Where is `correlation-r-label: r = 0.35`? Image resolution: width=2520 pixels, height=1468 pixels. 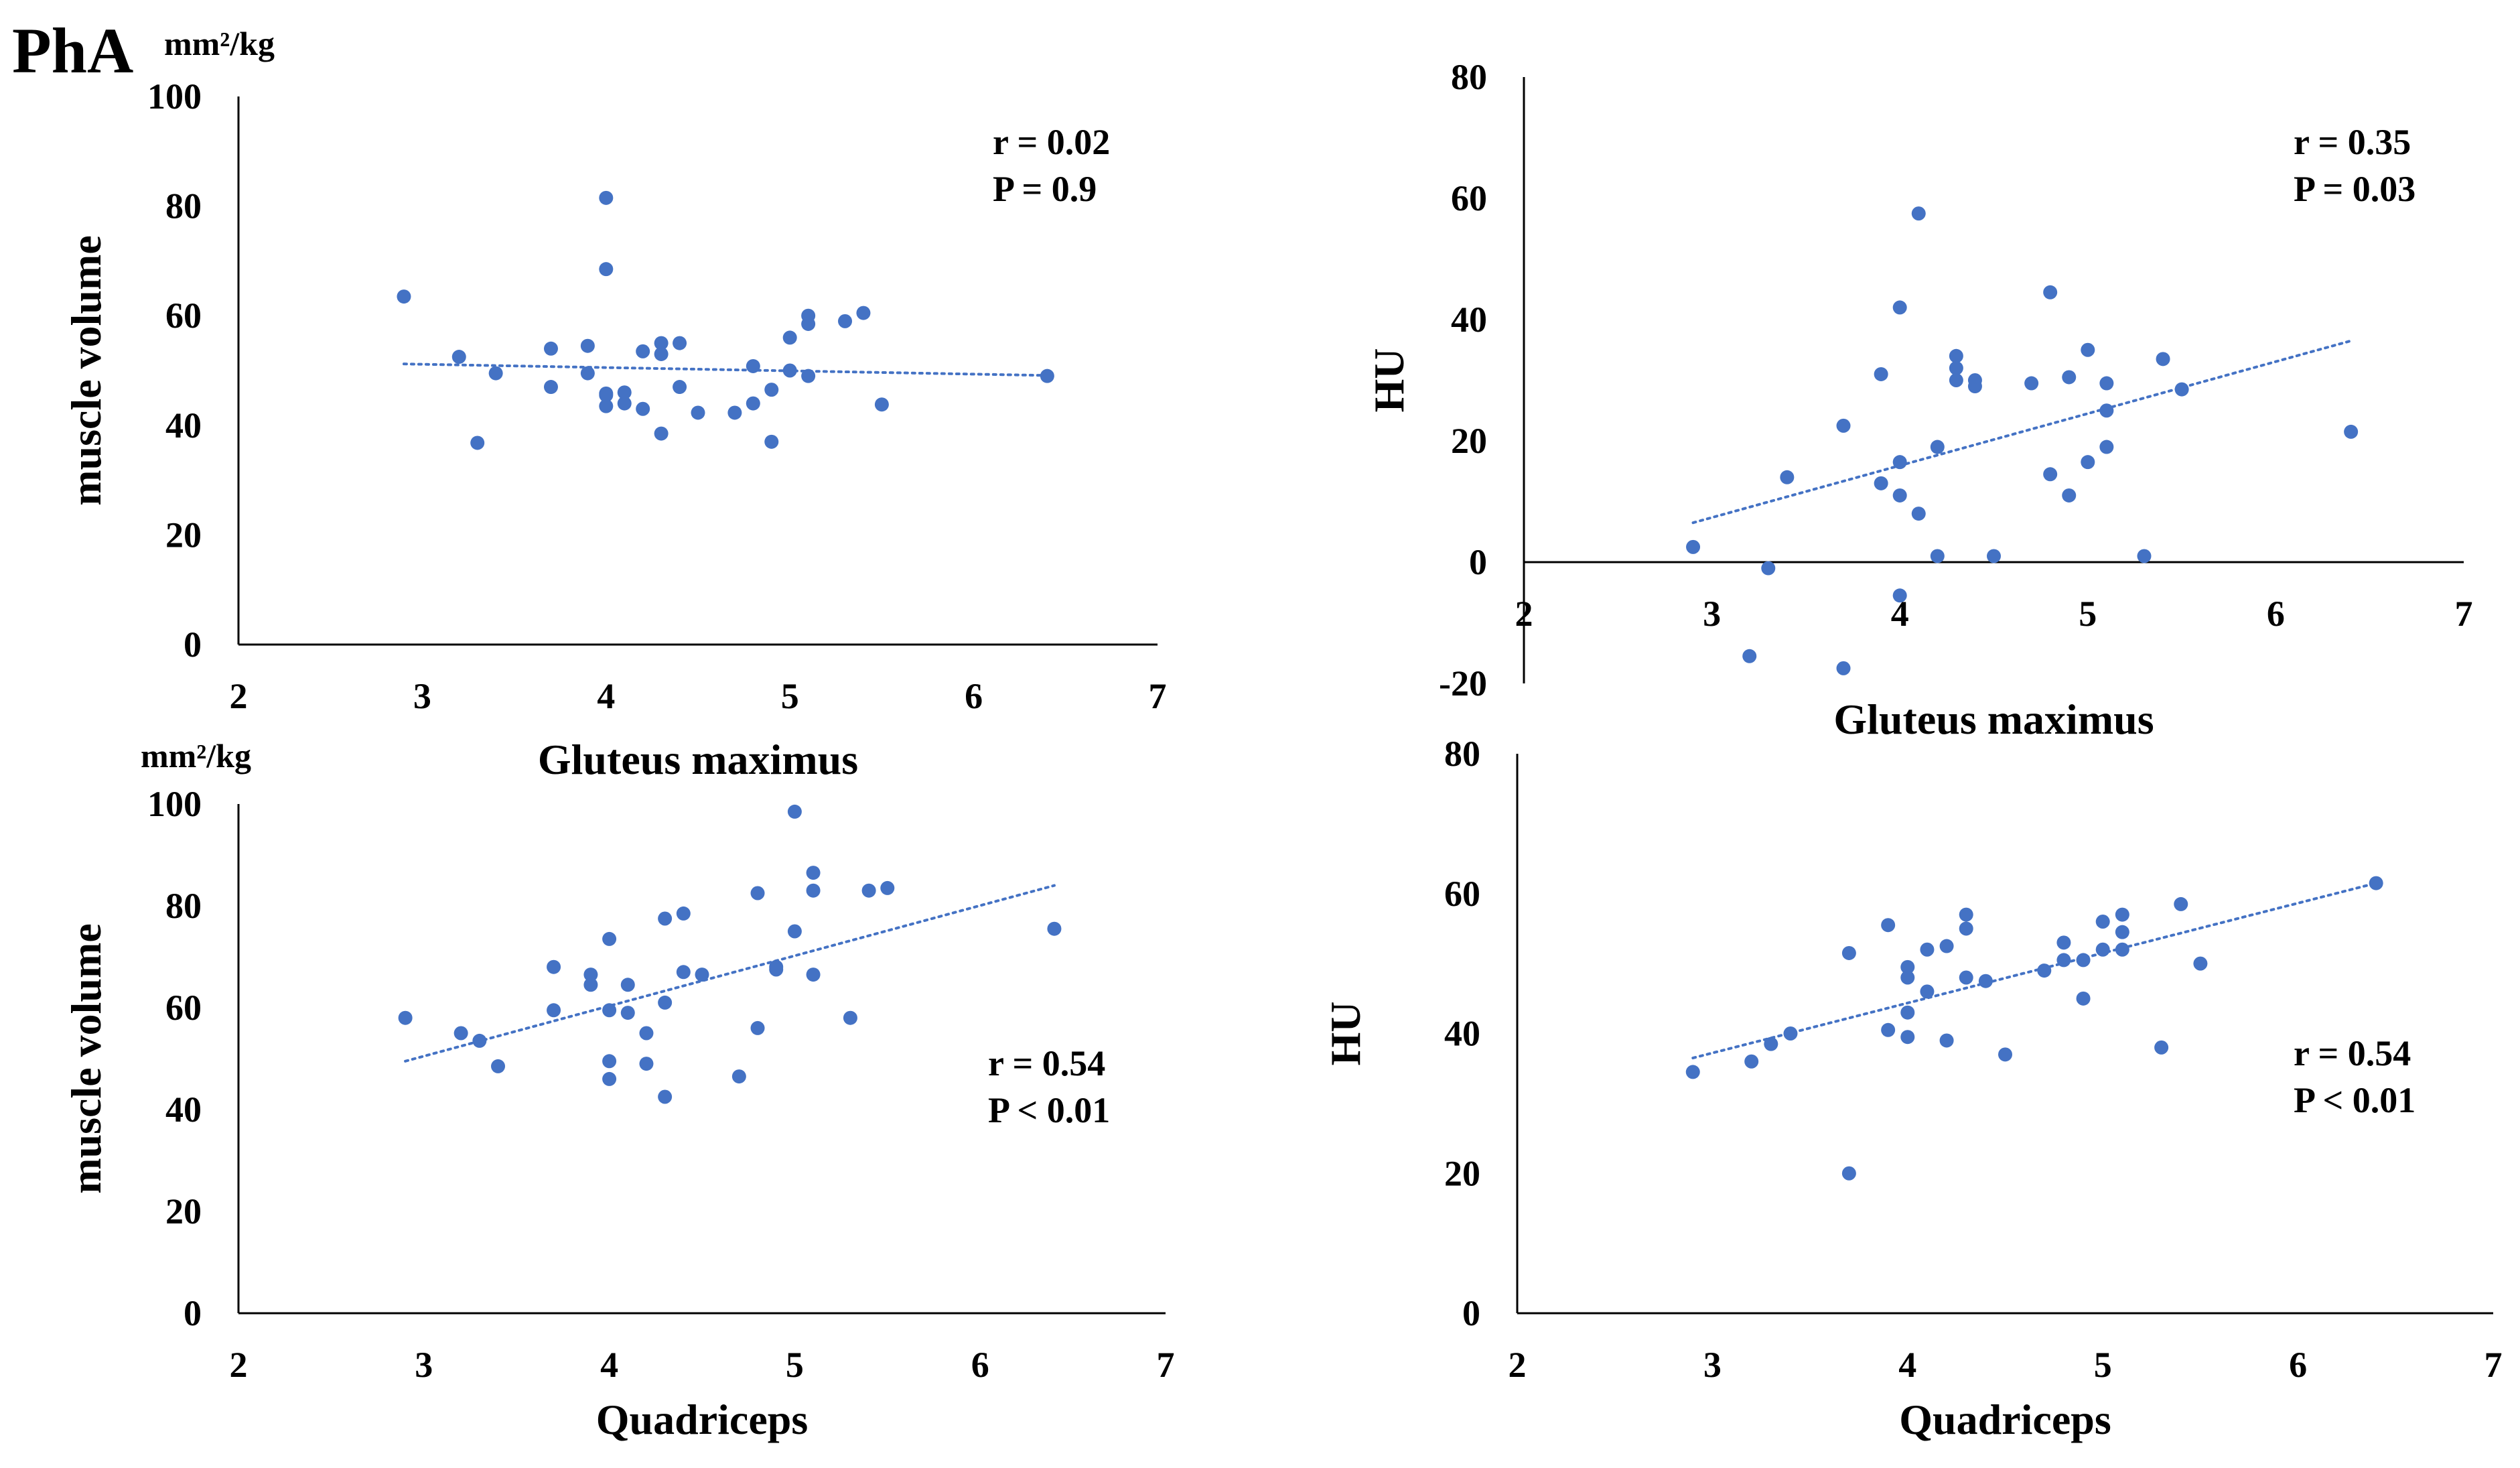
correlation-r-label: r = 0.35 is located at coordinates (2352, 142).